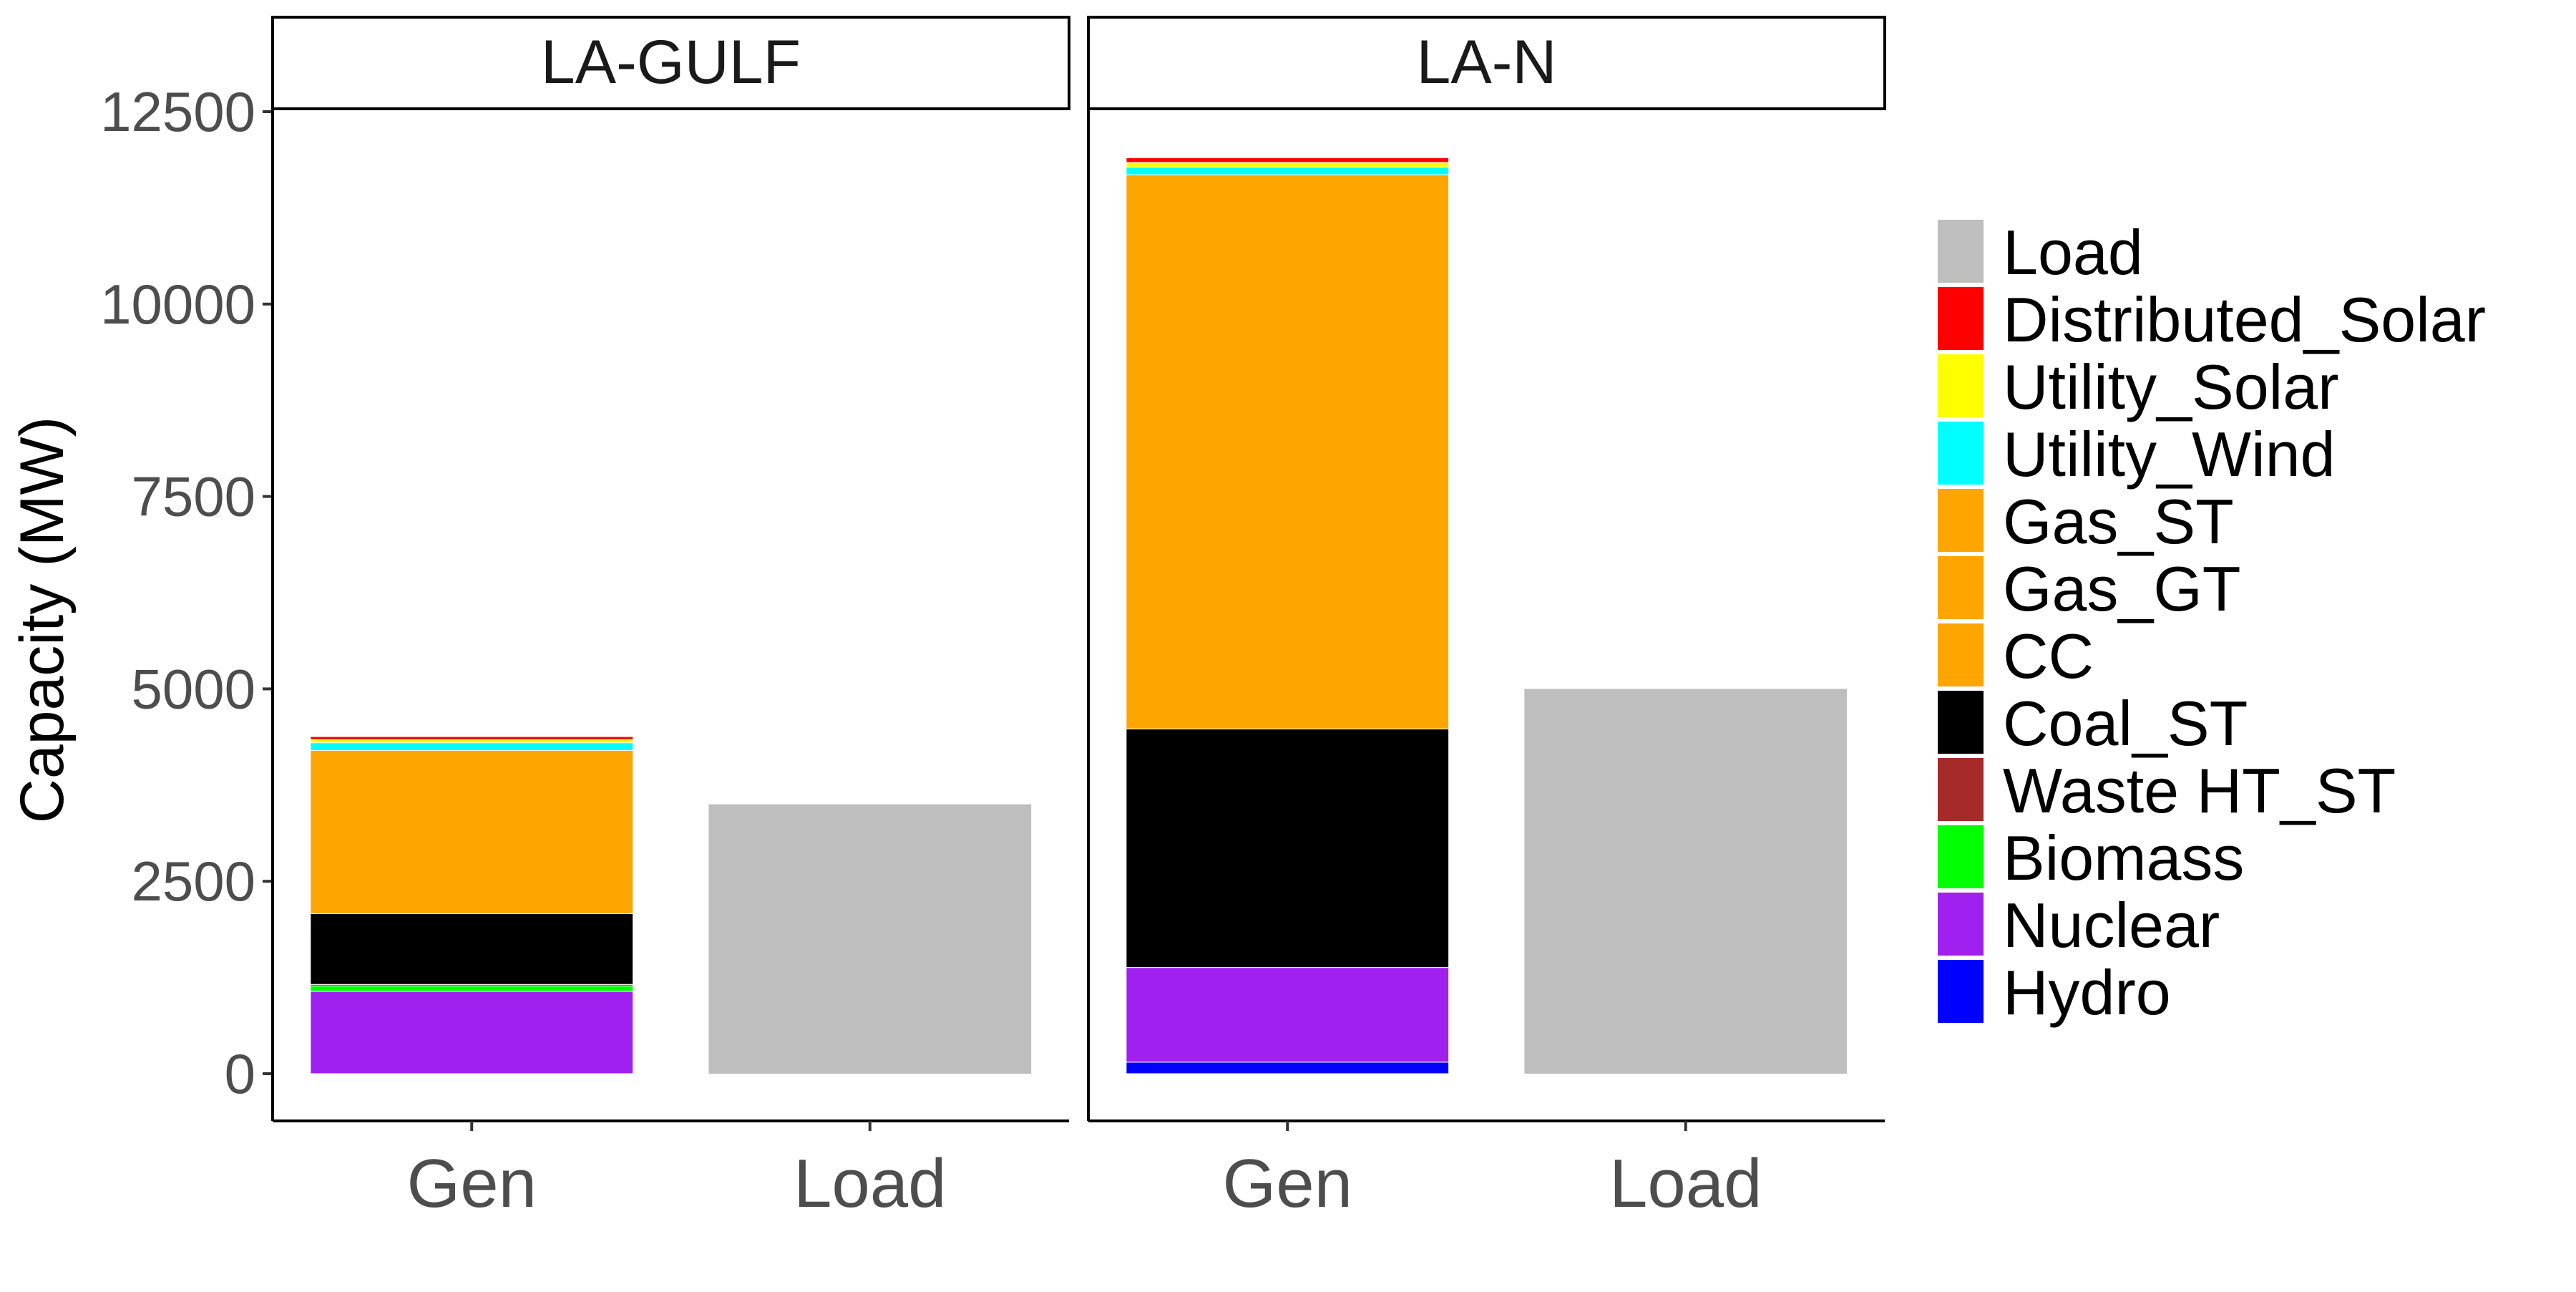 The height and width of the screenshot is (1292, 2576). Describe the element at coordinates (177, 111) in the screenshot. I see `y-tick-label: 12500` at that location.